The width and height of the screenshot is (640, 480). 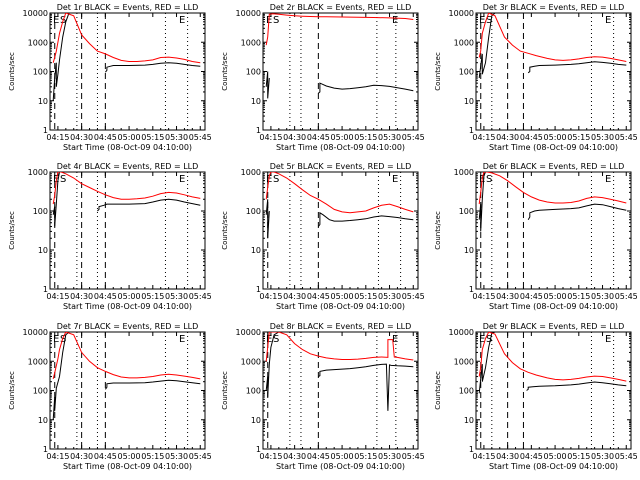 I want to click on chart-title: Det 1r BLACK = Events, RED = LLD, so click(x=128, y=7).